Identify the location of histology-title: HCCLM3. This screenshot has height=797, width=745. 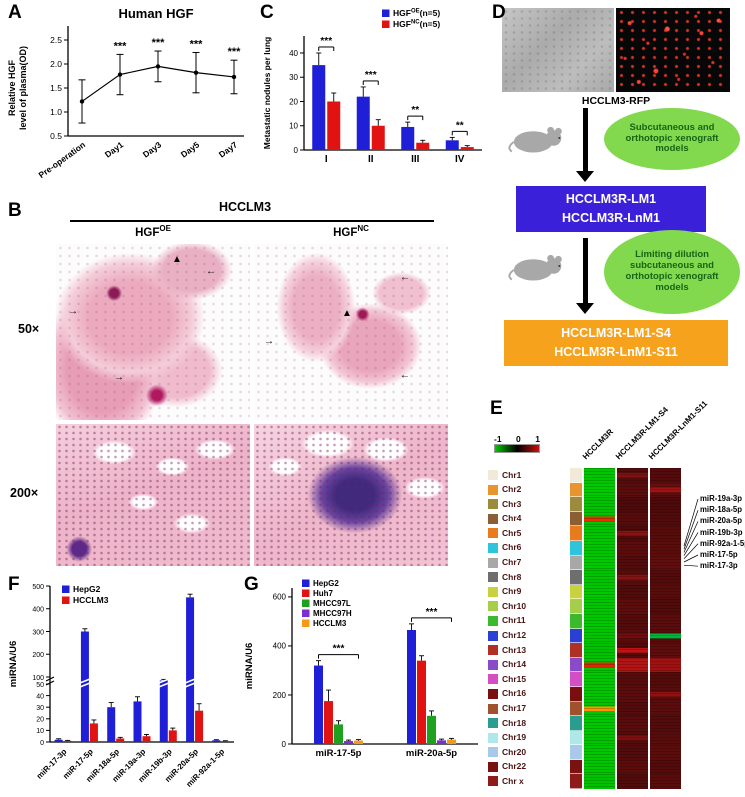
(245, 207).